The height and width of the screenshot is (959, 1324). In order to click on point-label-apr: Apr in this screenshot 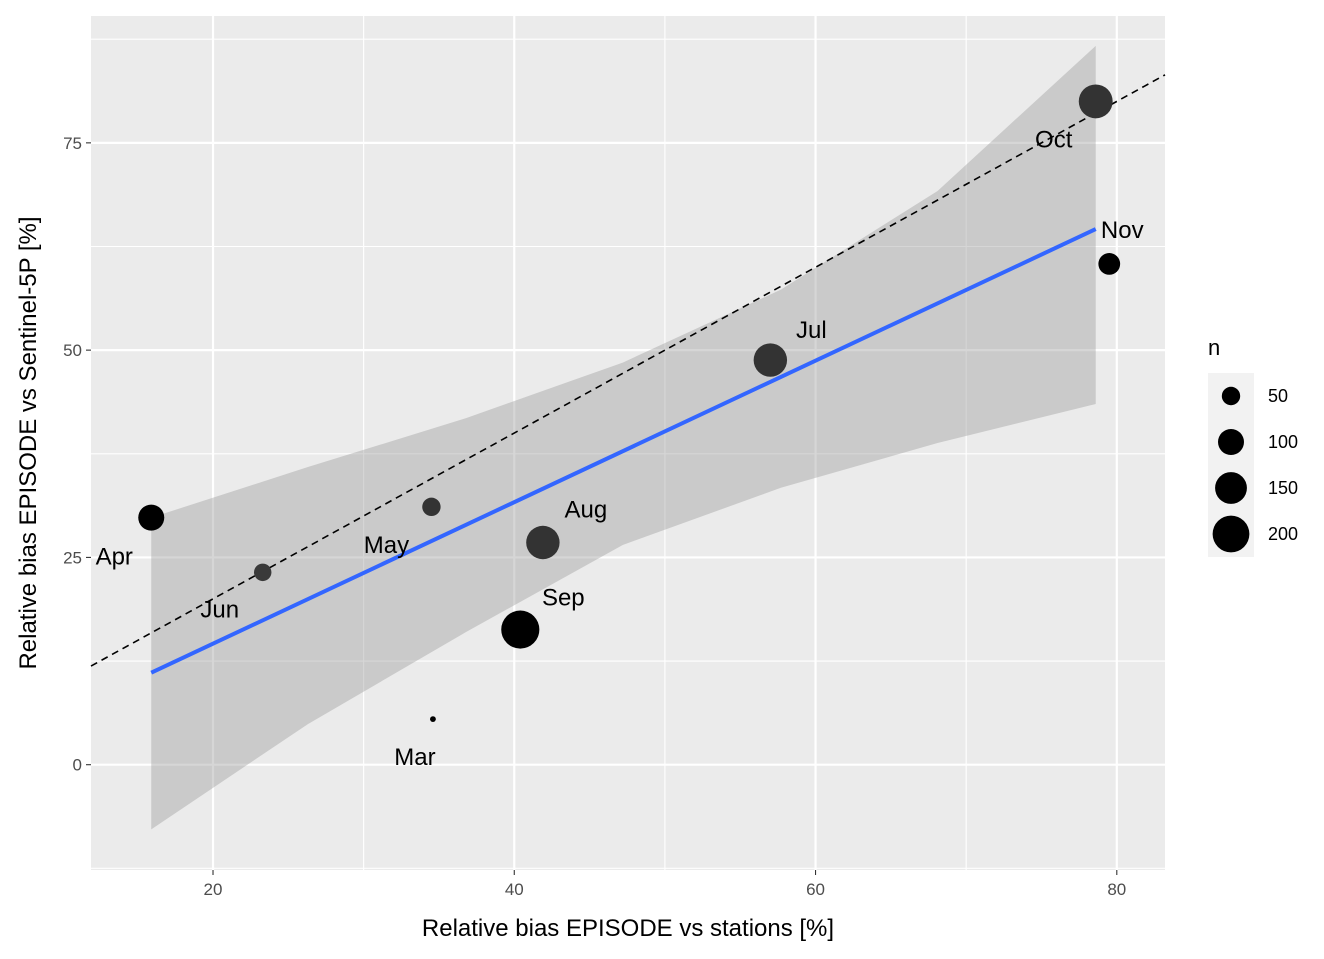, I will do `click(114, 557)`.